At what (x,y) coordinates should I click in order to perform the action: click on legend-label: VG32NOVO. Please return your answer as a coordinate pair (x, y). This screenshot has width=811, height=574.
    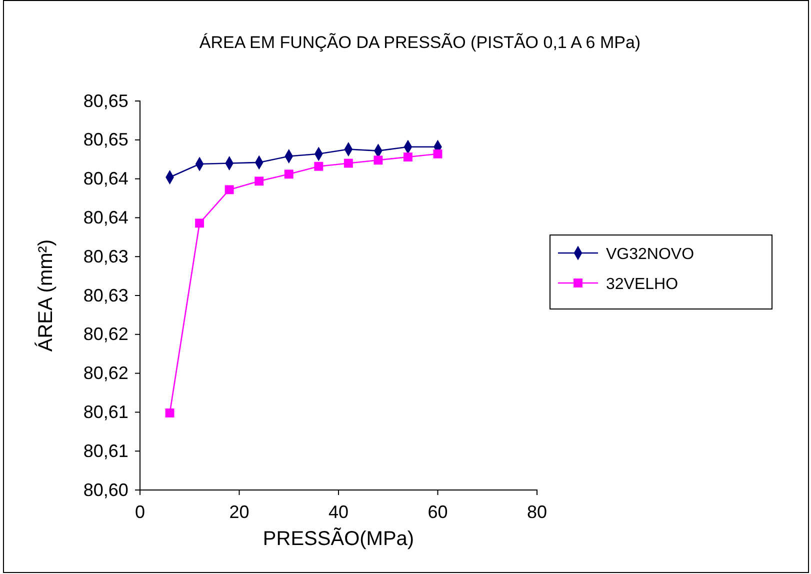
    Looking at the image, I should click on (650, 254).